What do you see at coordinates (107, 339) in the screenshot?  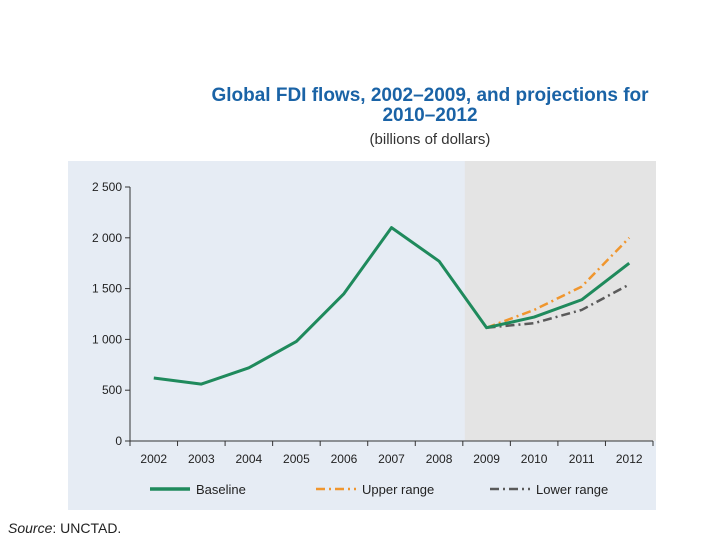 I see `y-tick-label: 1 000` at bounding box center [107, 339].